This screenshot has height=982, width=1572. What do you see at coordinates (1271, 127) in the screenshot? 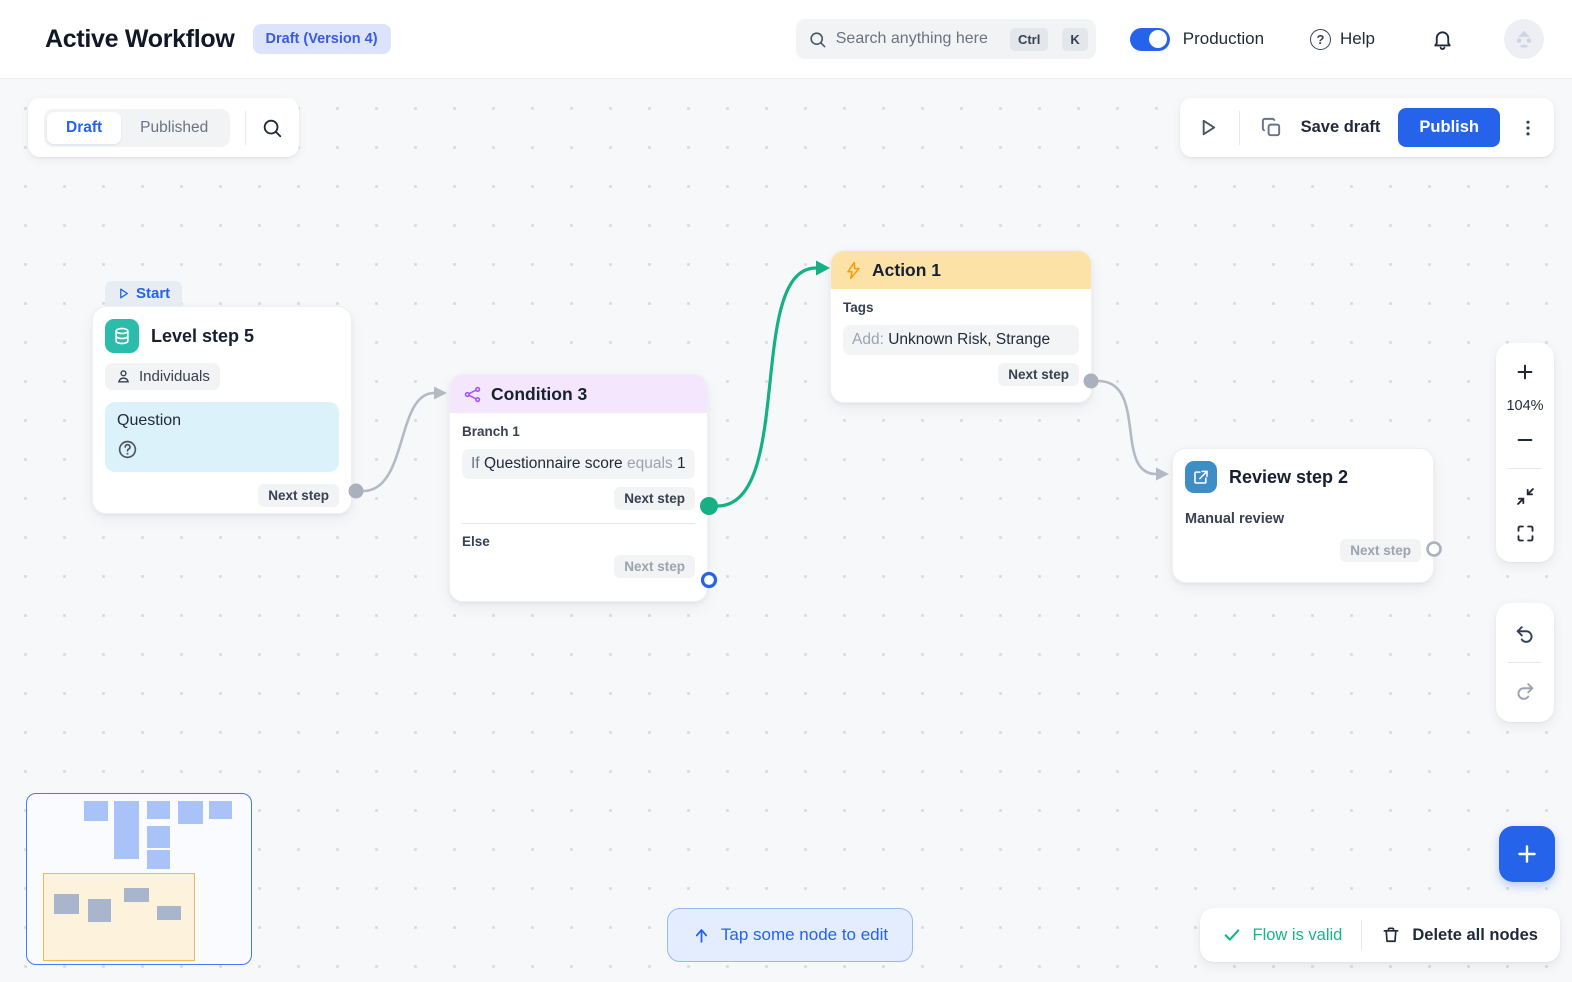
I see `duplicate-button` at bounding box center [1271, 127].